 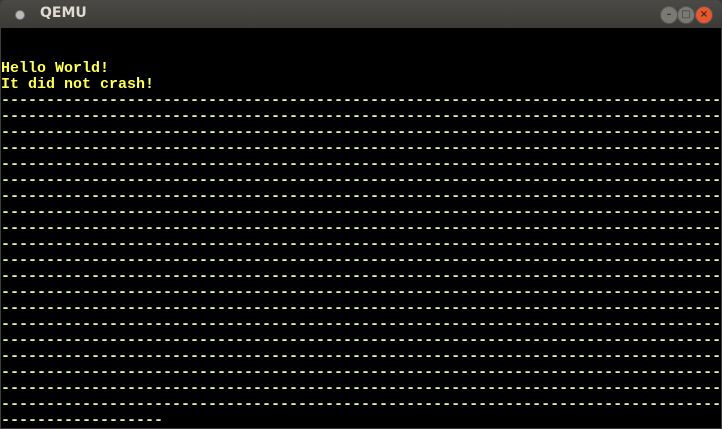 What do you see at coordinates (669, 15) in the screenshot?
I see `minimize-button: –` at bounding box center [669, 15].